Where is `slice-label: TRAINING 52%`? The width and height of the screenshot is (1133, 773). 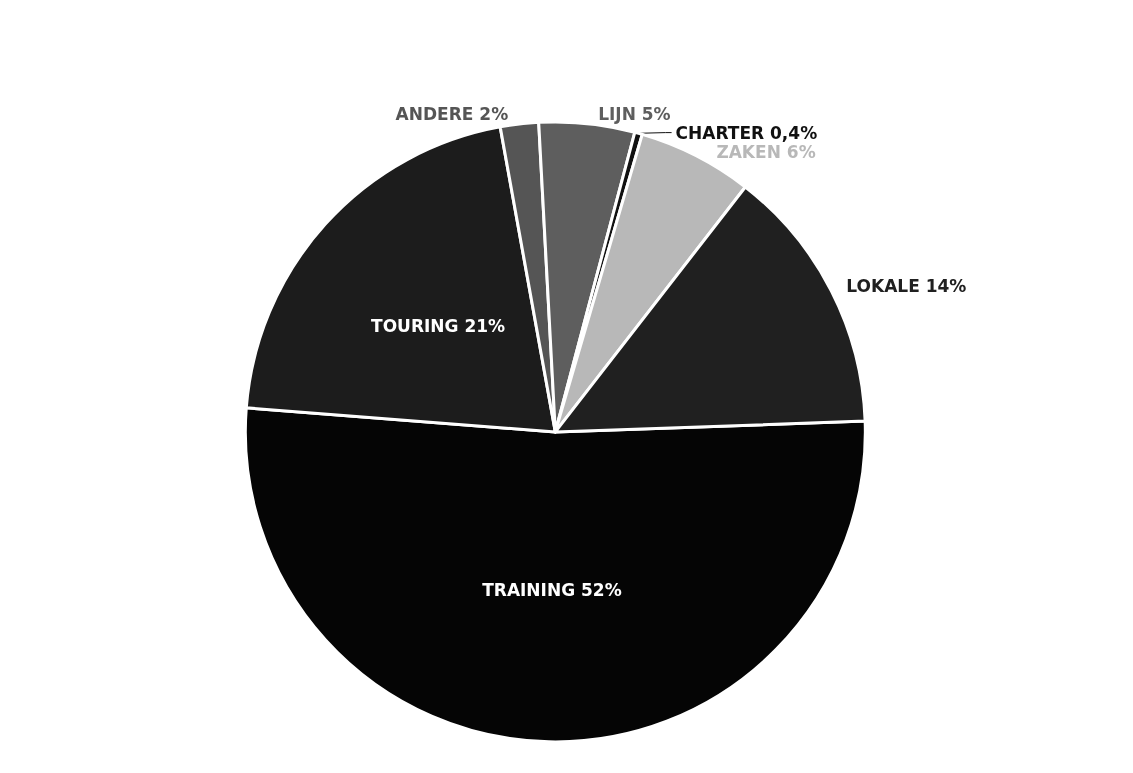
slice-label: TRAINING 52% is located at coordinates (552, 589).